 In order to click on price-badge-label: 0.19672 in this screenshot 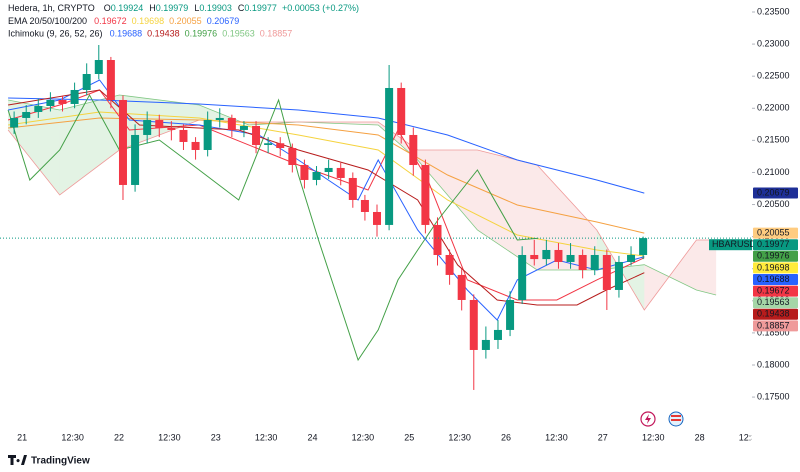, I will do `click(773, 290)`.